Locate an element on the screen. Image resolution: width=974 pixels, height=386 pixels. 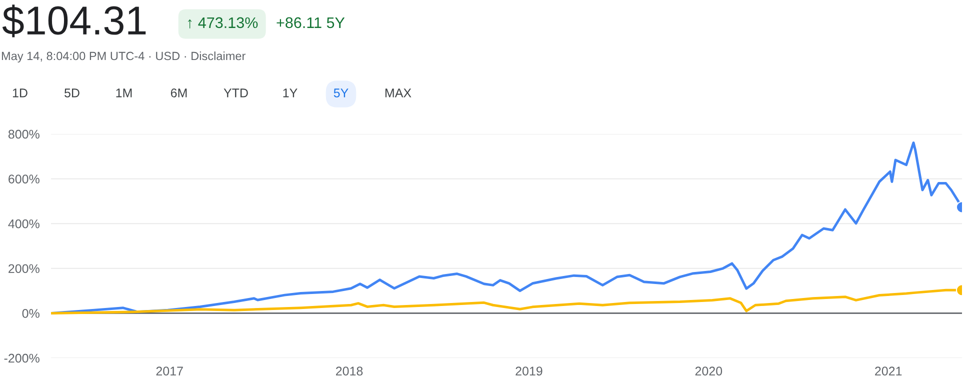
text: May 14, 8:04:00 PM UTC-4 · USD · Disclaimer is located at coordinates (124, 57).